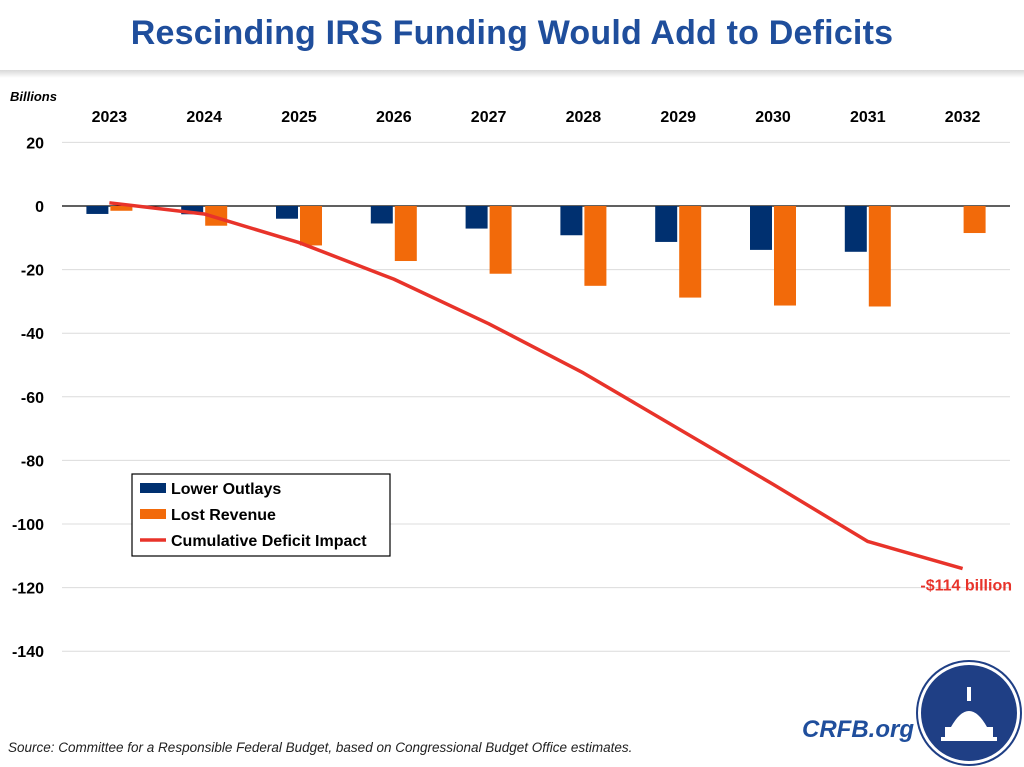 The width and height of the screenshot is (1024, 767). What do you see at coordinates (584, 117) in the screenshot?
I see `x-tick-label: 2028` at bounding box center [584, 117].